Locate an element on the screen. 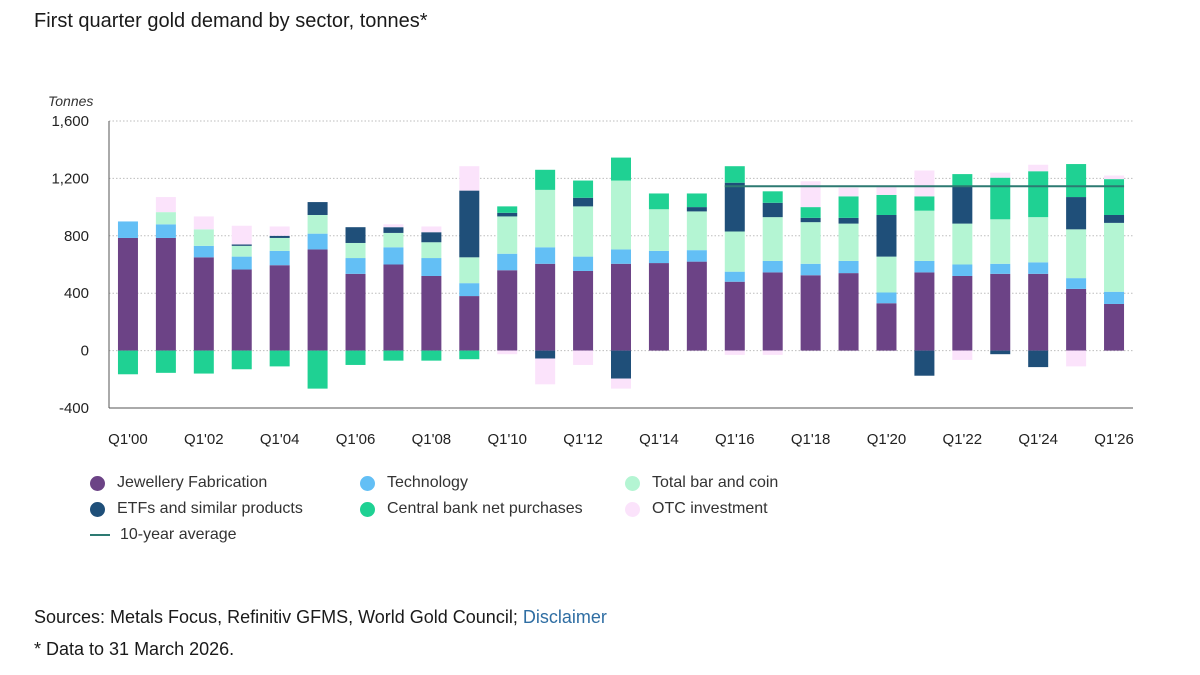 Image resolution: width=1200 pixels, height=675 pixels. bar-etf-Q1'13 is located at coordinates (621, 364).